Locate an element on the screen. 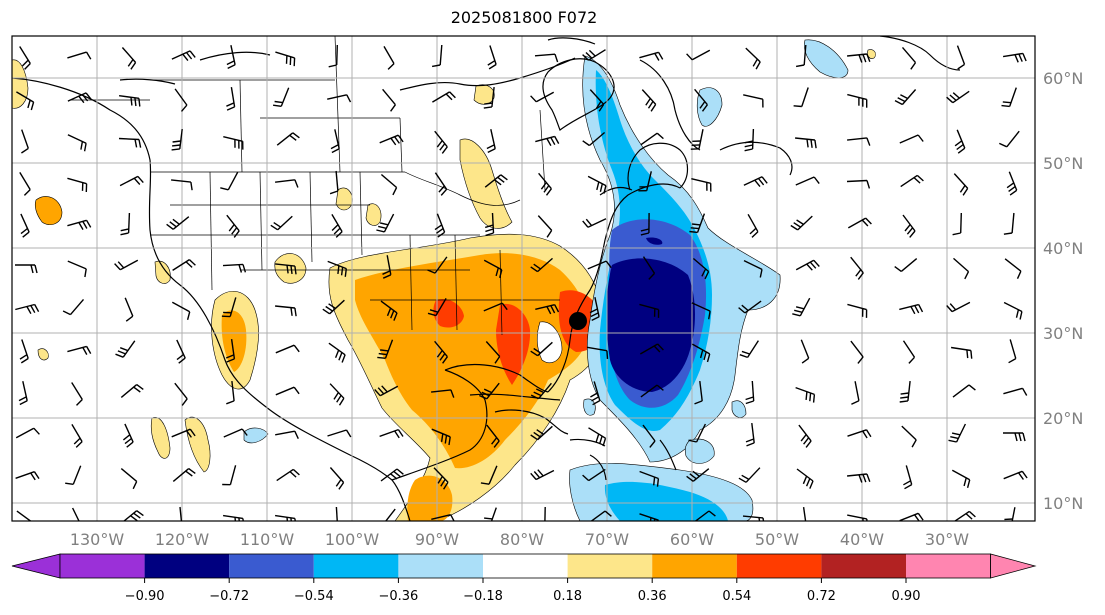 The image size is (1105, 615). lon-label: 120°W is located at coordinates (182, 539).